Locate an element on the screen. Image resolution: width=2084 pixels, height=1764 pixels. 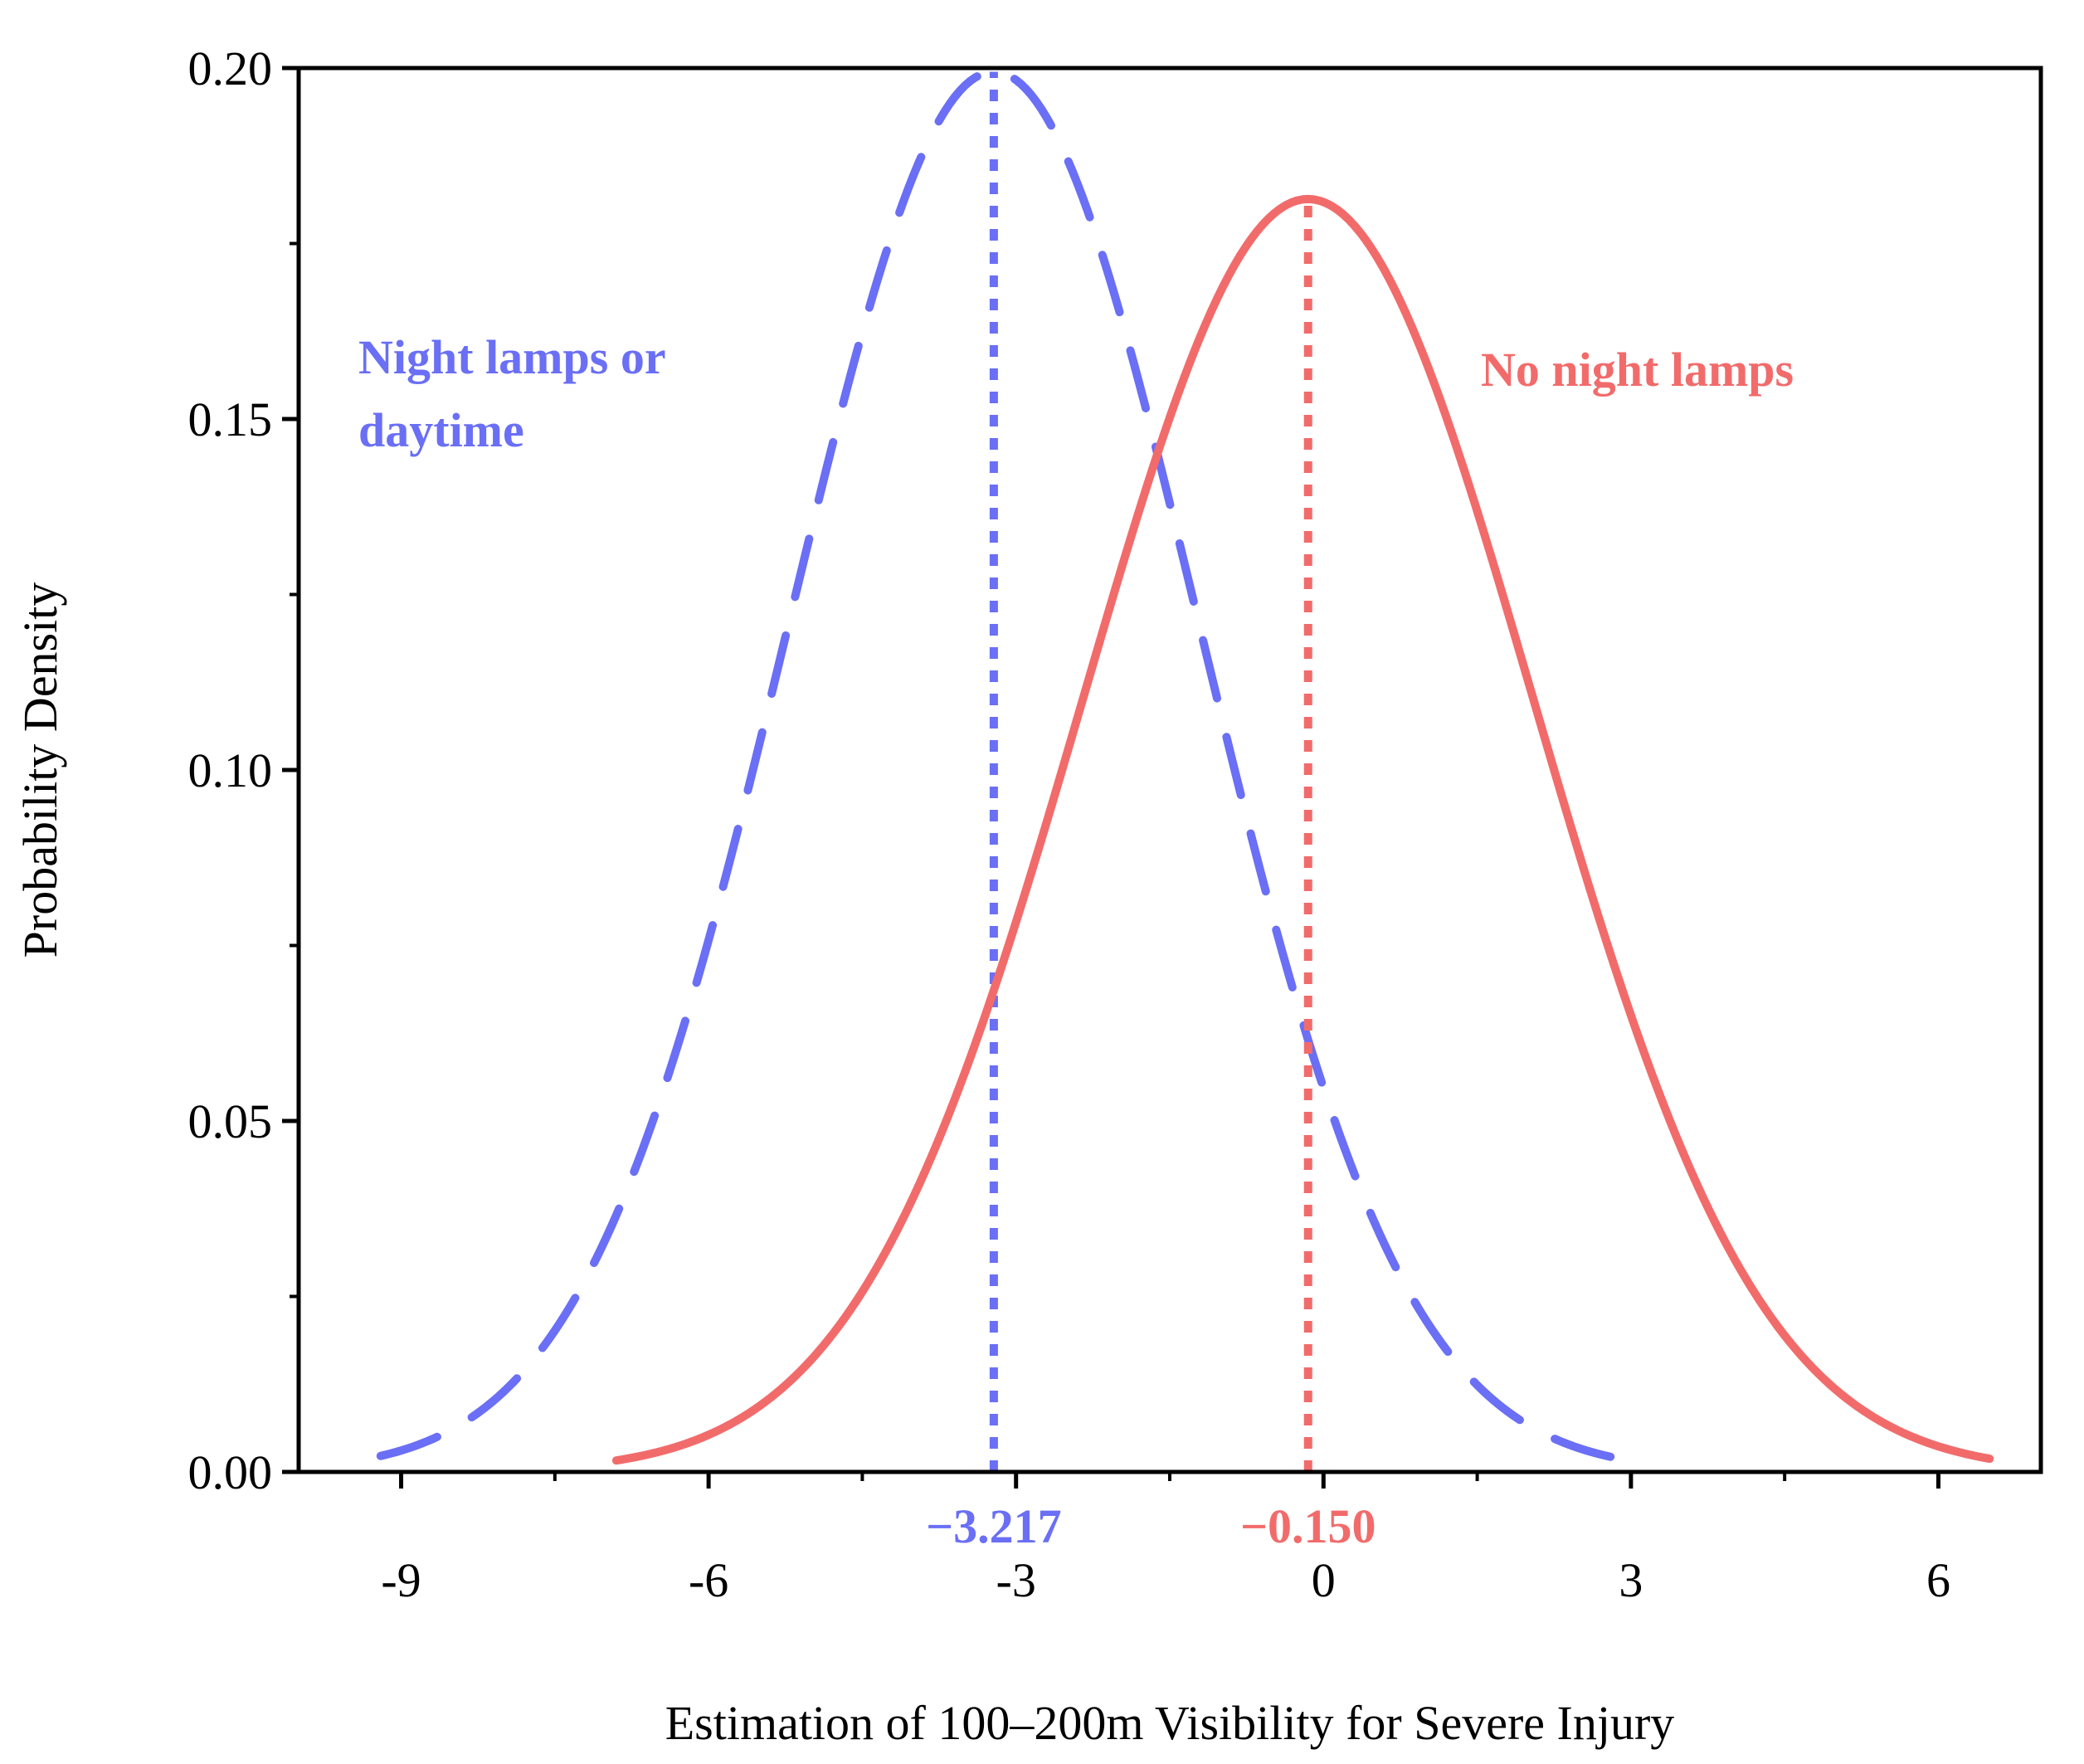
series-label-line: No night lamps is located at coordinates (1637, 370).